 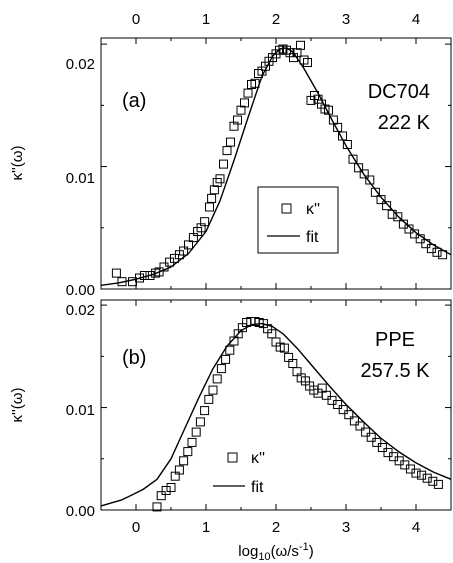 What do you see at coordinates (134, 101) in the screenshot?
I see `panel-label: (a)` at bounding box center [134, 101].